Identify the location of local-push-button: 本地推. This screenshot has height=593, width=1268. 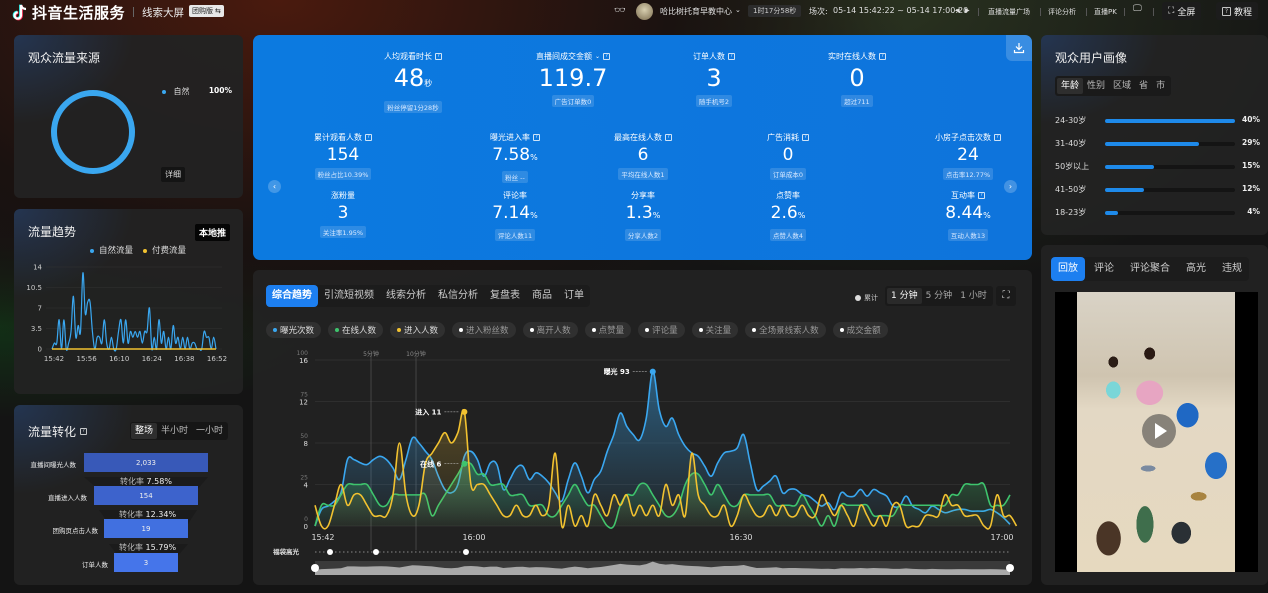
(212, 232).